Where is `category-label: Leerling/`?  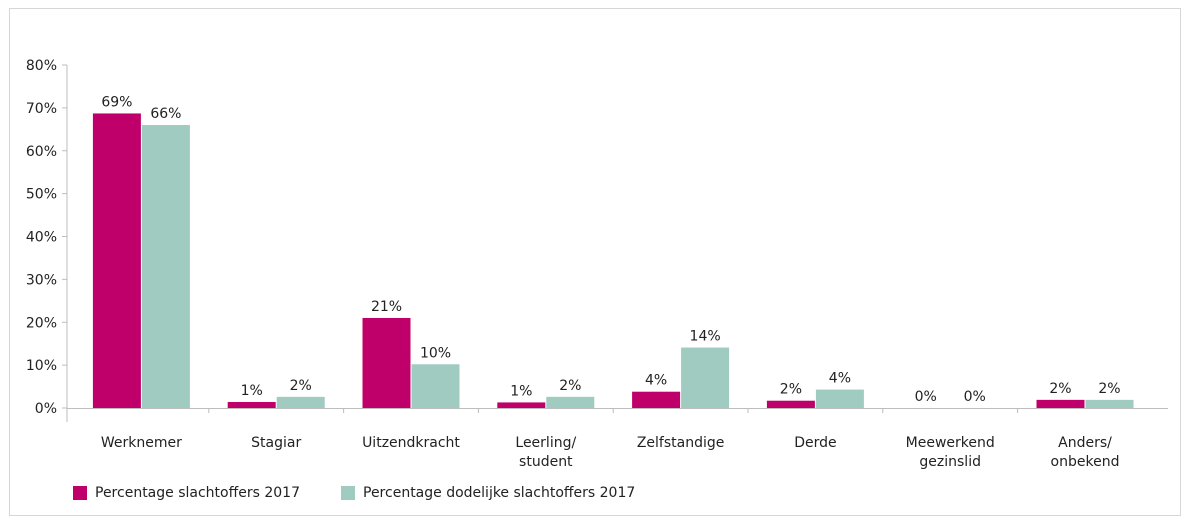 category-label: Leerling/ is located at coordinates (545, 443).